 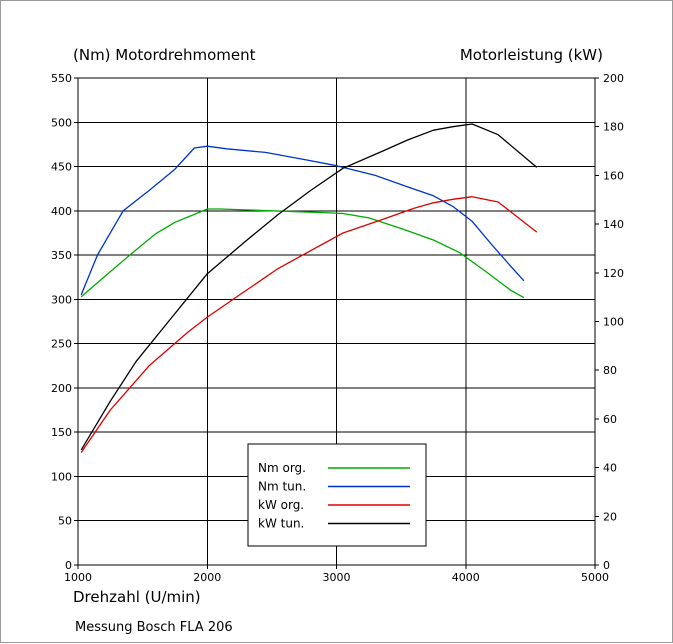 I want to click on x-tick-label: 4000, so click(x=466, y=577).